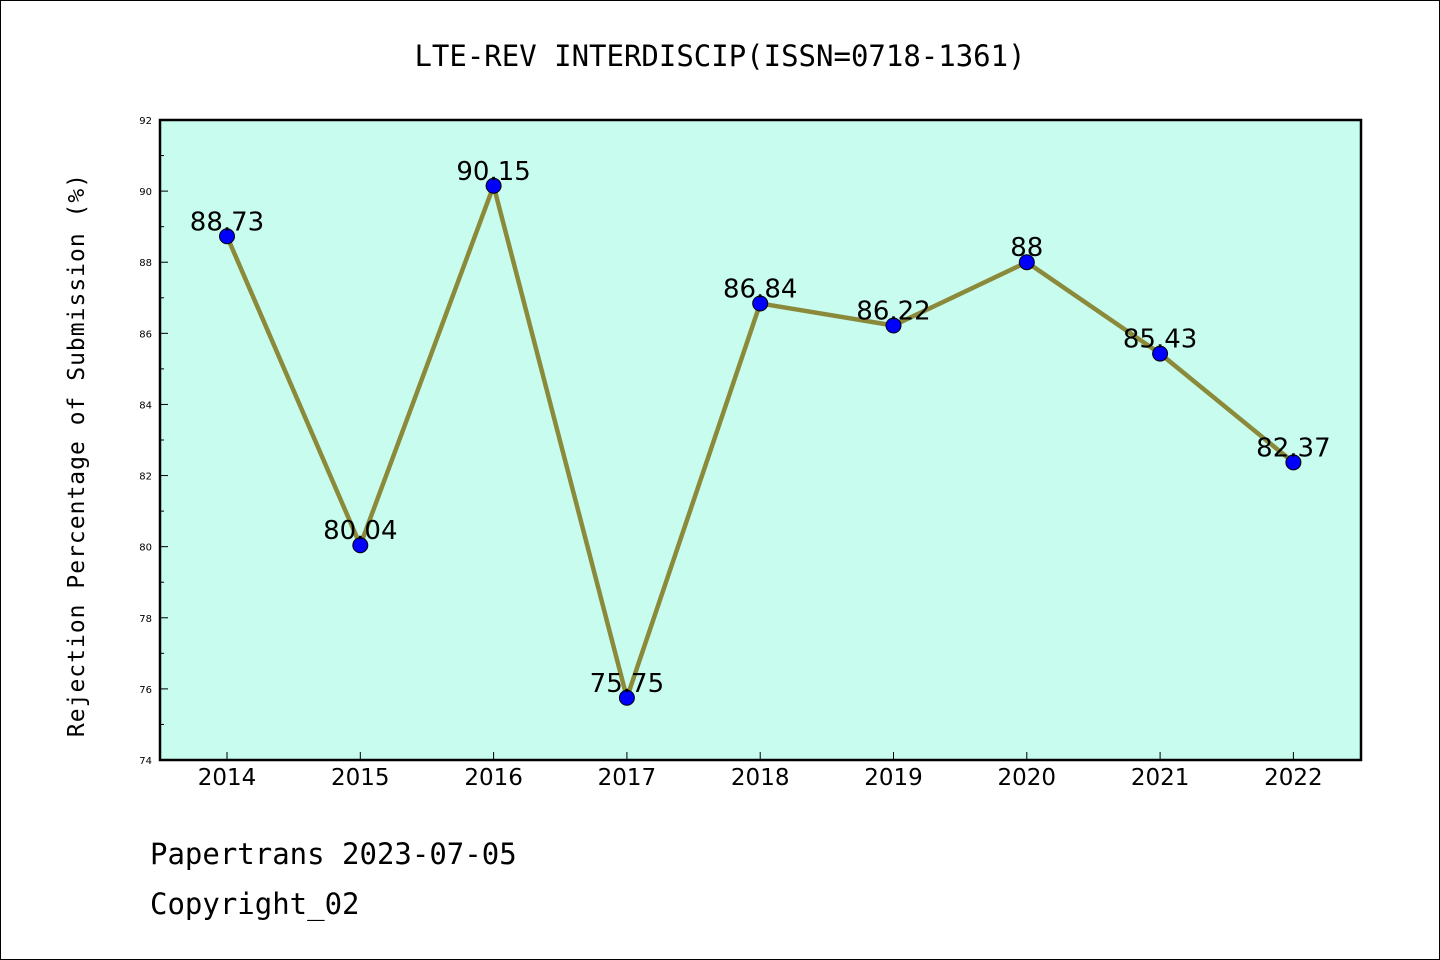 This screenshot has height=960, width=1440. I want to click on data-point-2017, so click(626, 697).